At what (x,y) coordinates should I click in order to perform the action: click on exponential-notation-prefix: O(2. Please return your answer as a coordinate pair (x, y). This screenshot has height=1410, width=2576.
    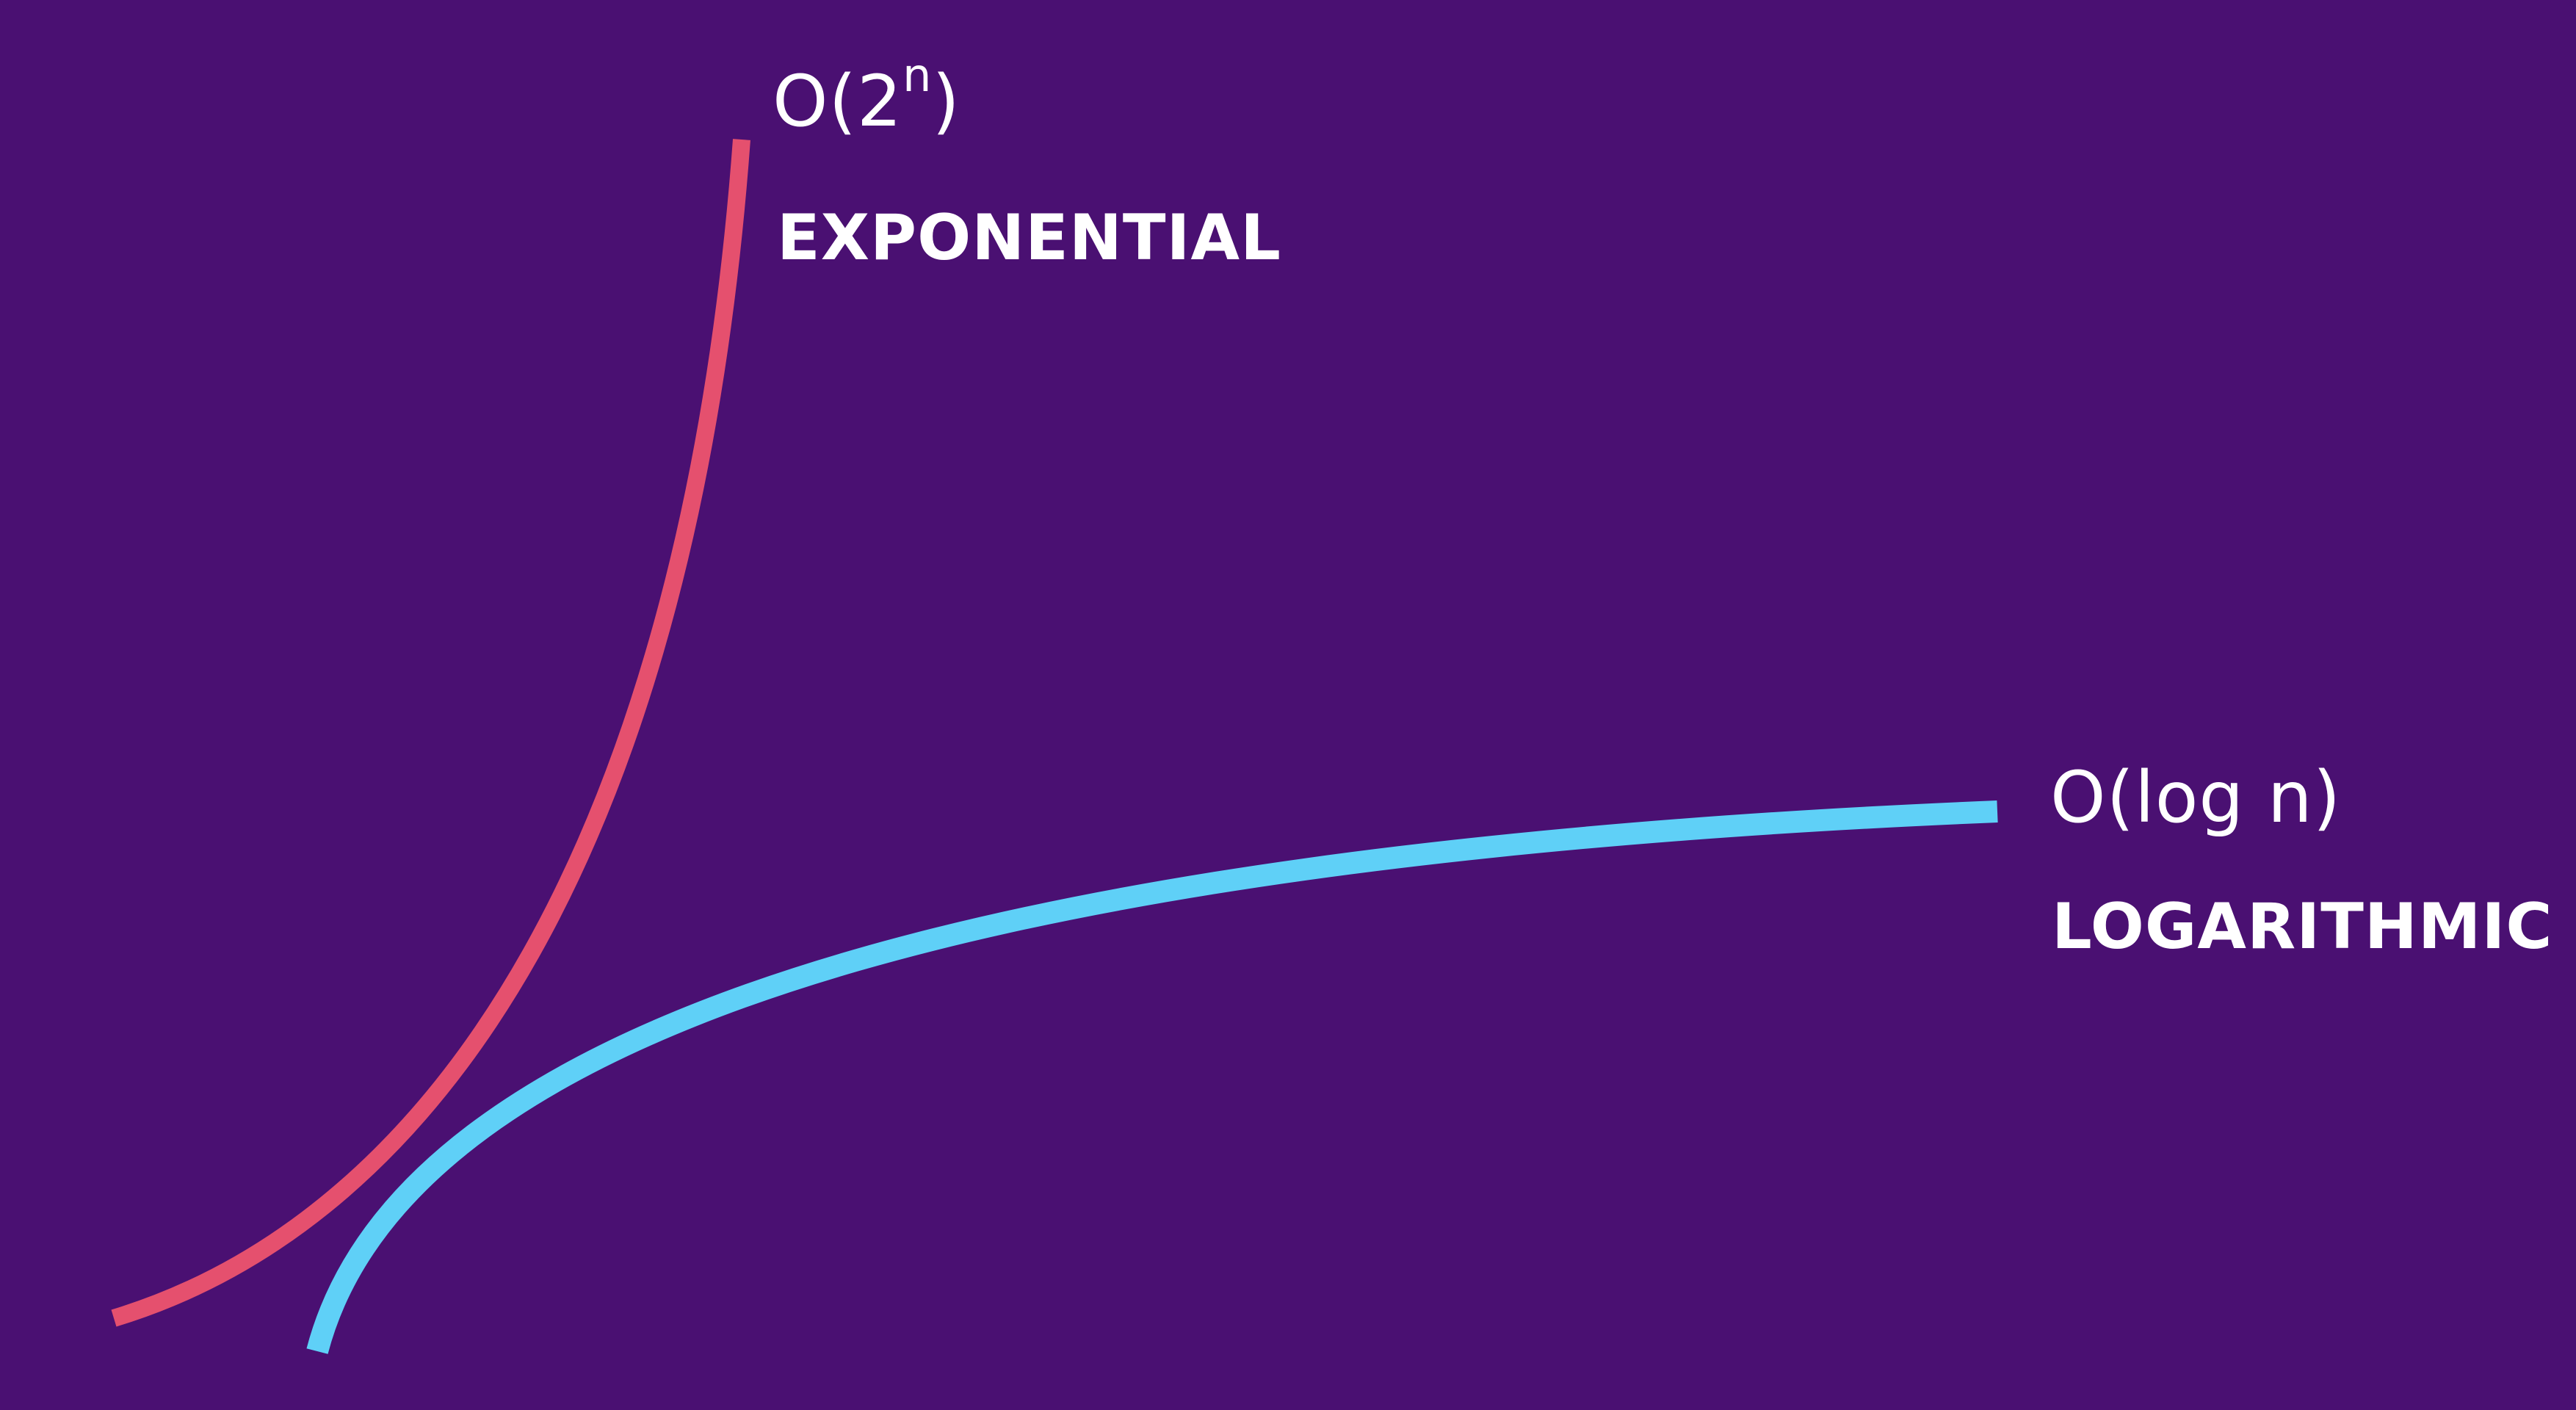
    Looking at the image, I should click on (838, 101).